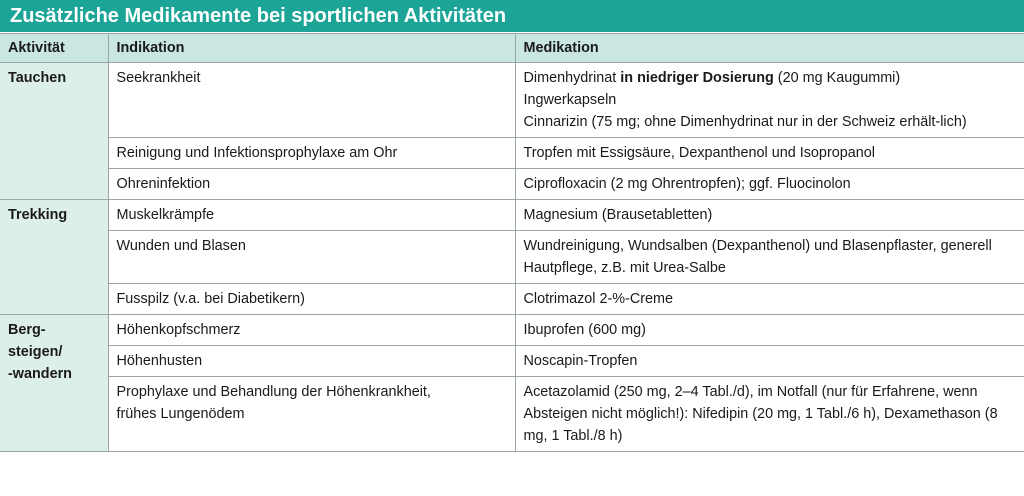 This screenshot has height=496, width=1024. Describe the element at coordinates (311, 299) in the screenshot. I see `indication-cell: Fusspilz (v.a. bei Diabetikern)` at that location.